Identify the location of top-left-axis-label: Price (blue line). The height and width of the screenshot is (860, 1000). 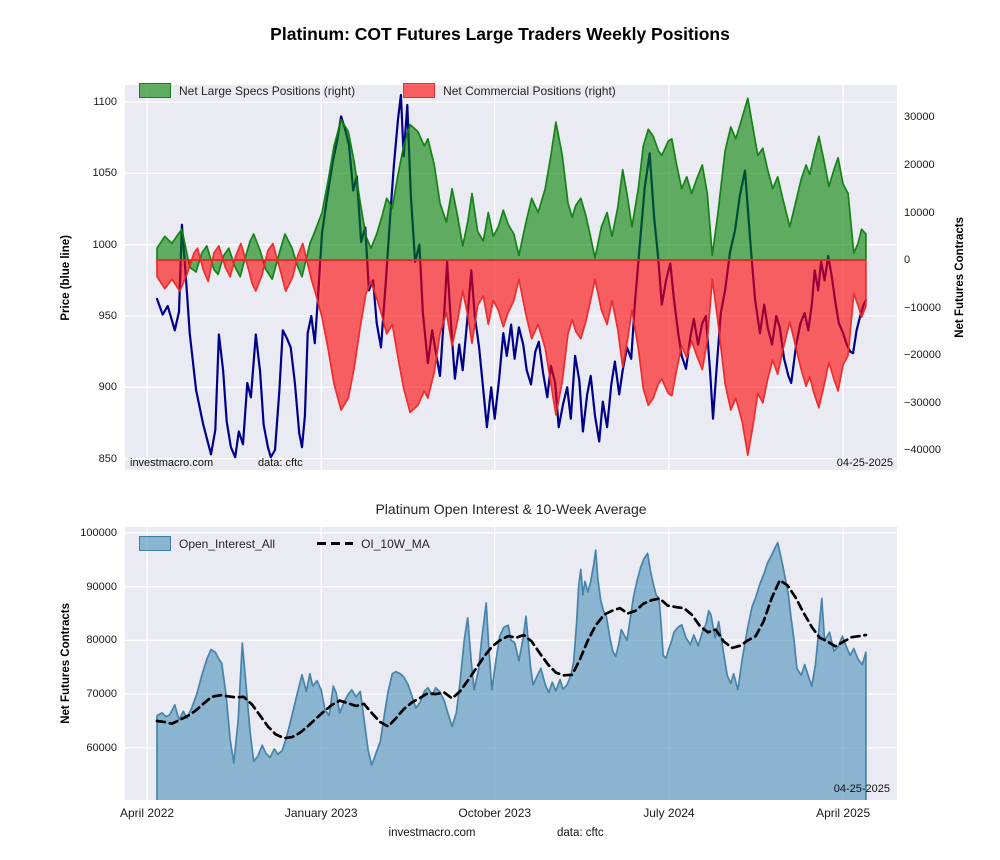
(66, 277).